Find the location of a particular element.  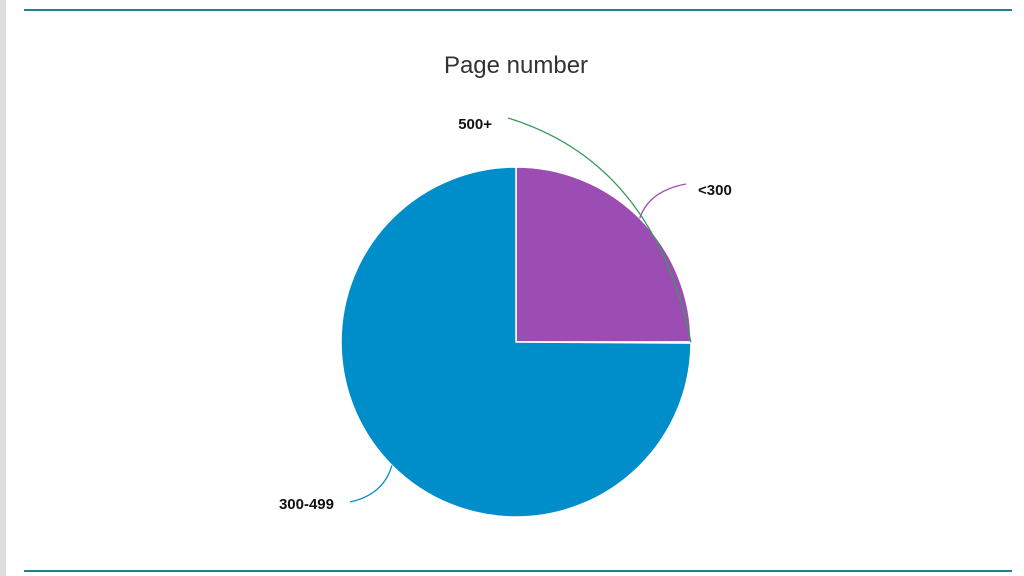

chart-title: Page number is located at coordinates (516, 65).